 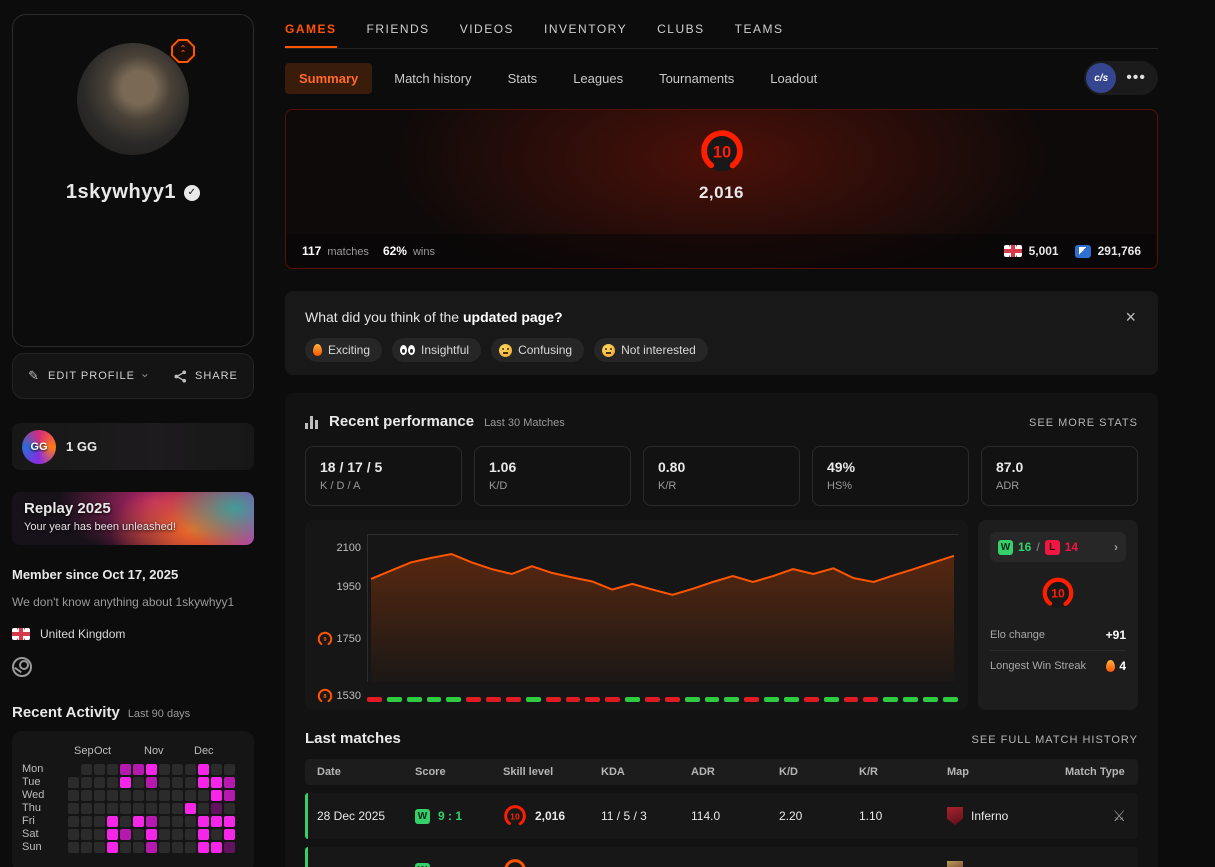 I want to click on elo-chart-card: 2100 1950 9 1750 8 1530, so click(x=636, y=615).